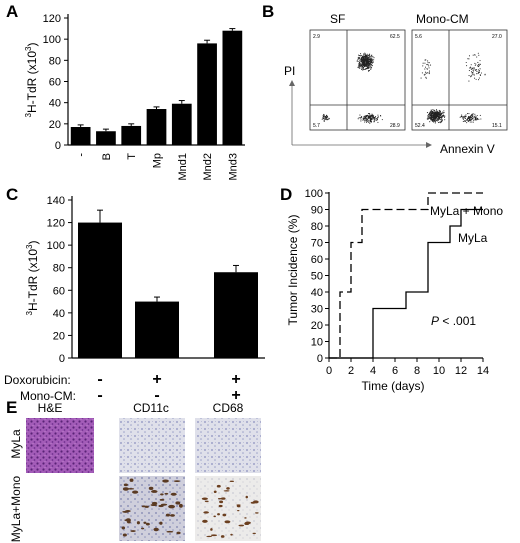 This screenshot has height=543, width=520. Describe the element at coordinates (393, 386) in the screenshot. I see `panel-d-xlabel: Time (days)` at that location.